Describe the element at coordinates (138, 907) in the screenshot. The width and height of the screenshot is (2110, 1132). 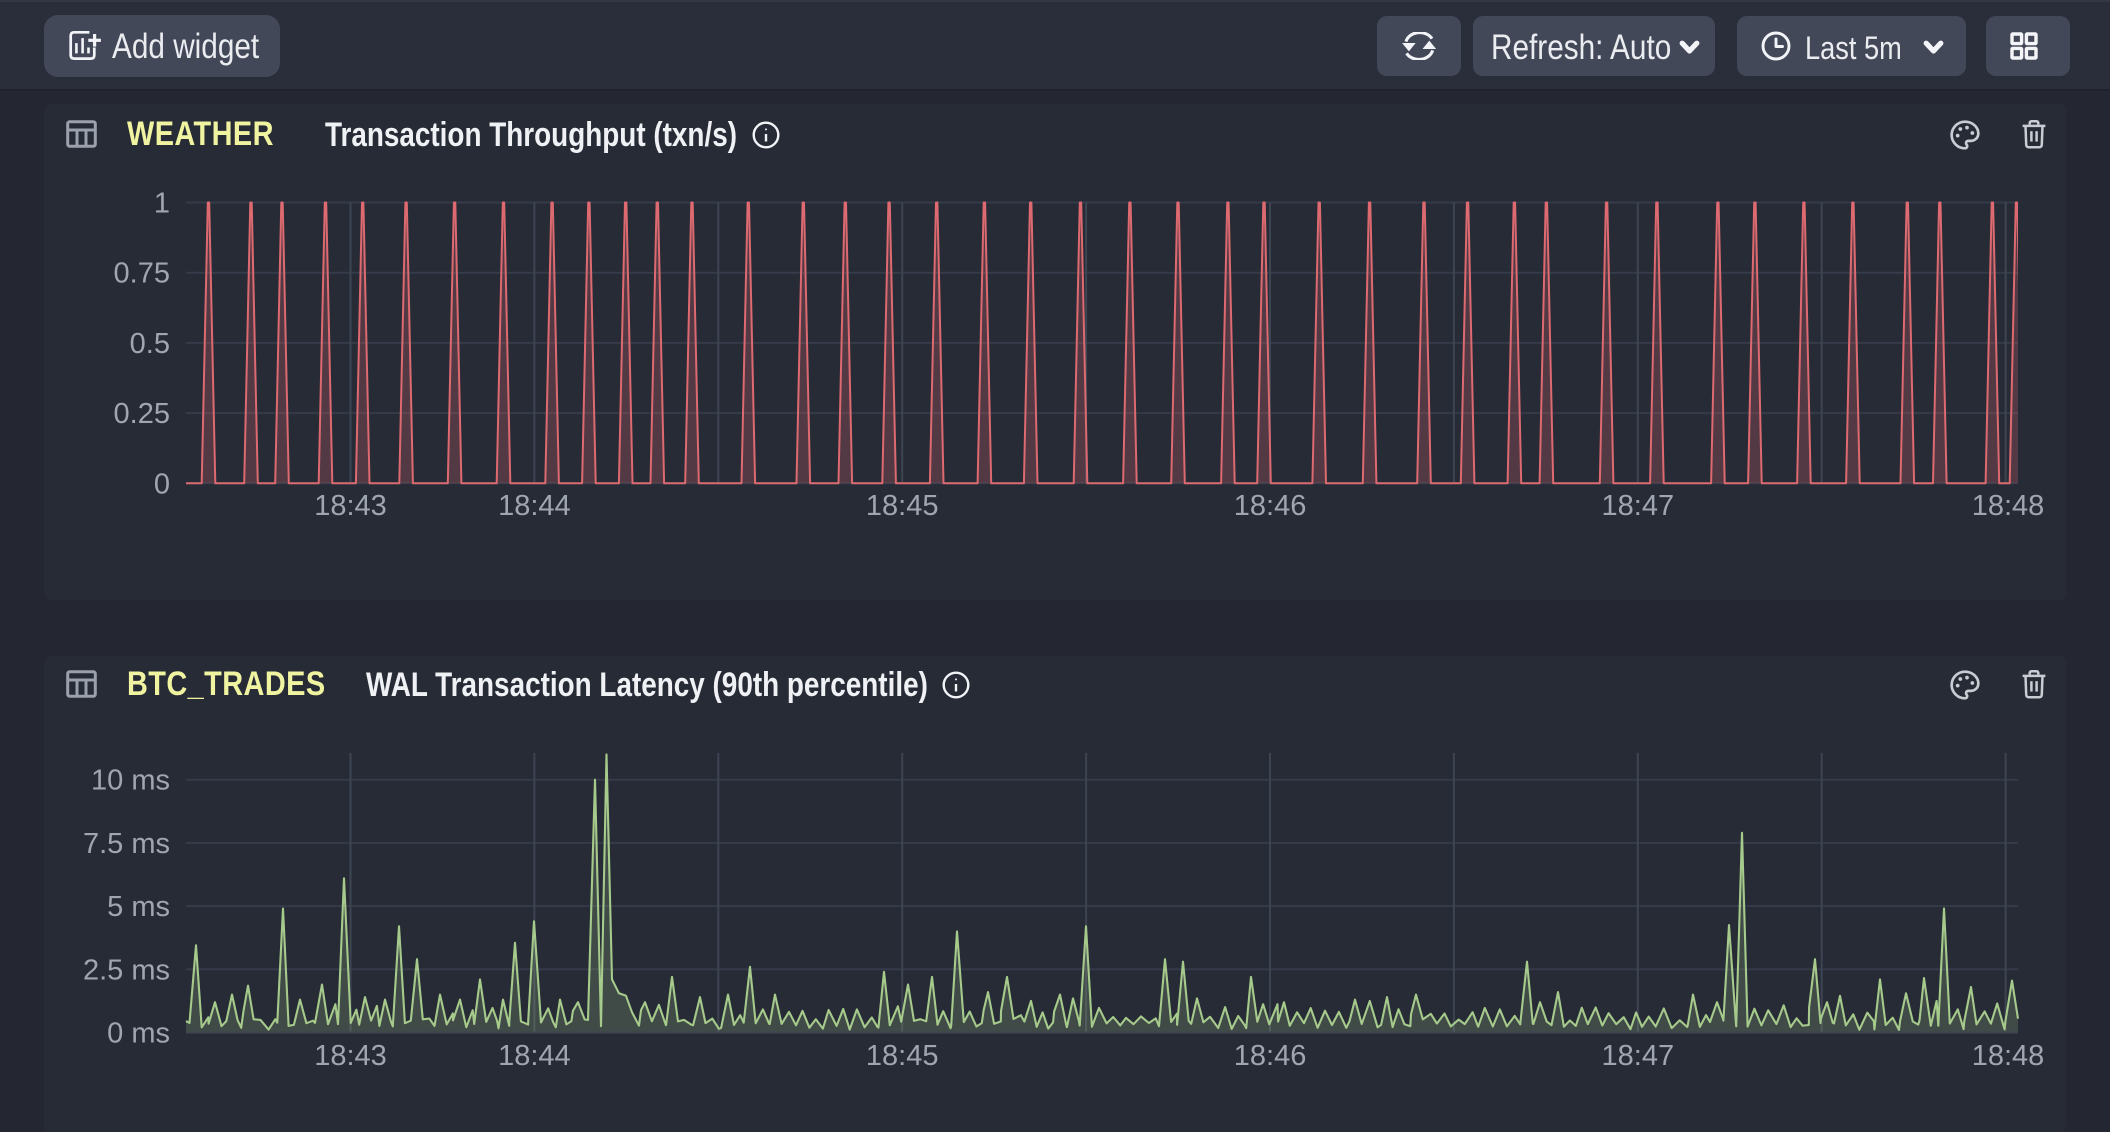
I see `svg-text: 5 ms` at that location.